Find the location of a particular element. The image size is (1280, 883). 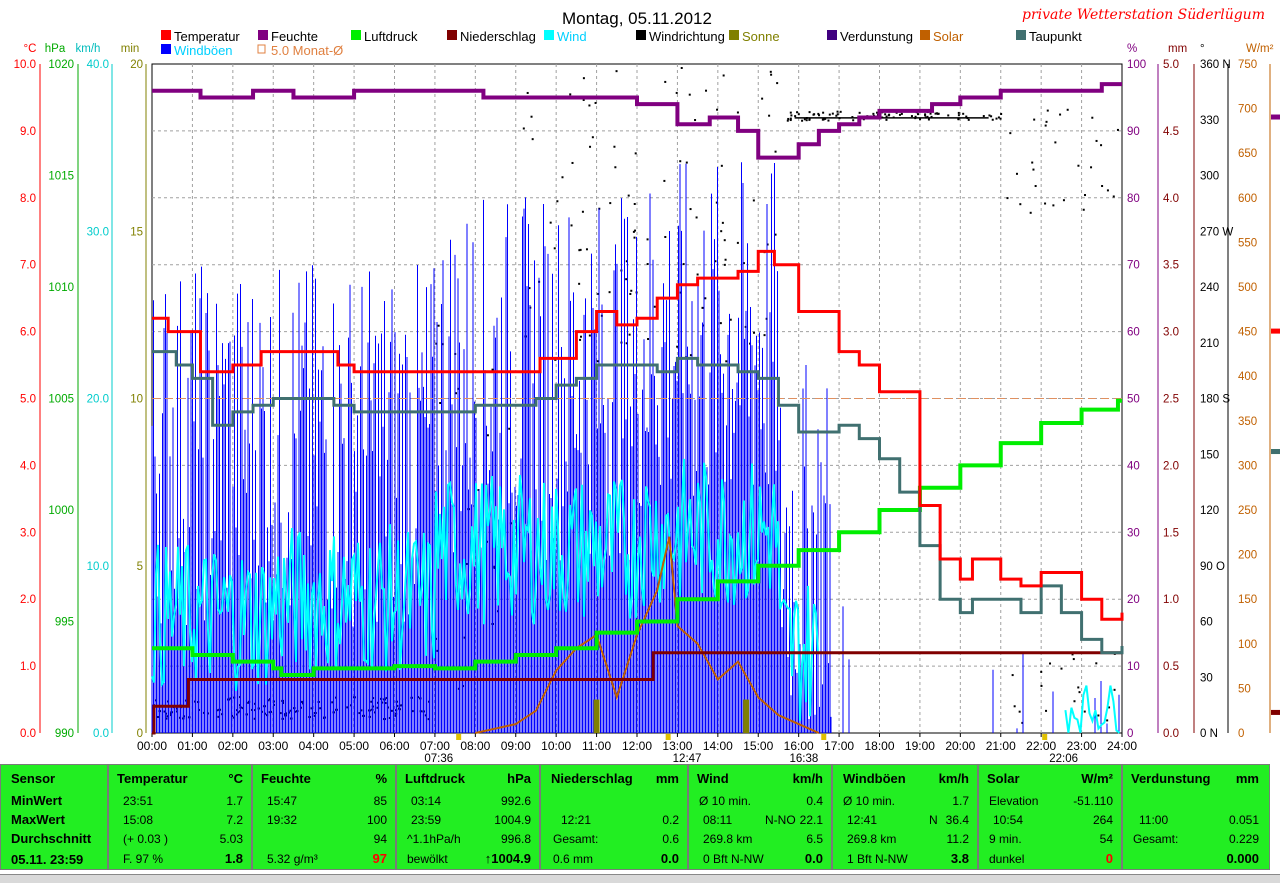

stat-time: 03:14 is located at coordinates (426, 801).